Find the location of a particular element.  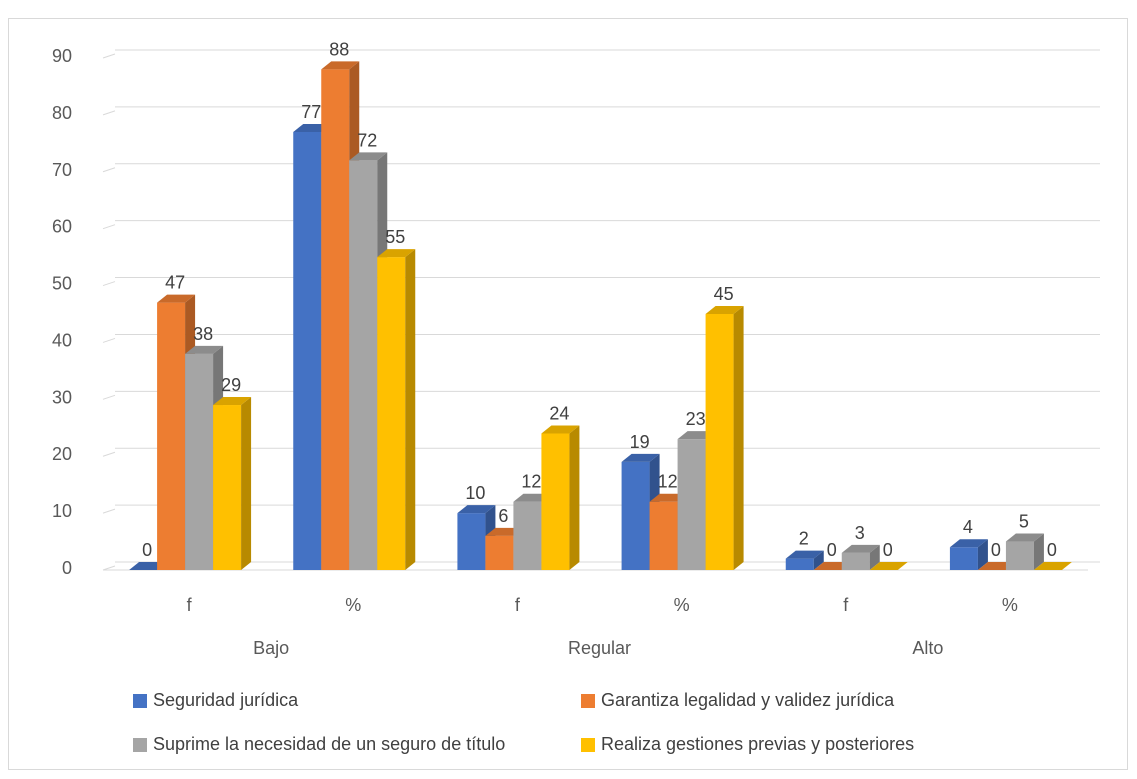

y-tick-label: 30 is located at coordinates (62, 397).